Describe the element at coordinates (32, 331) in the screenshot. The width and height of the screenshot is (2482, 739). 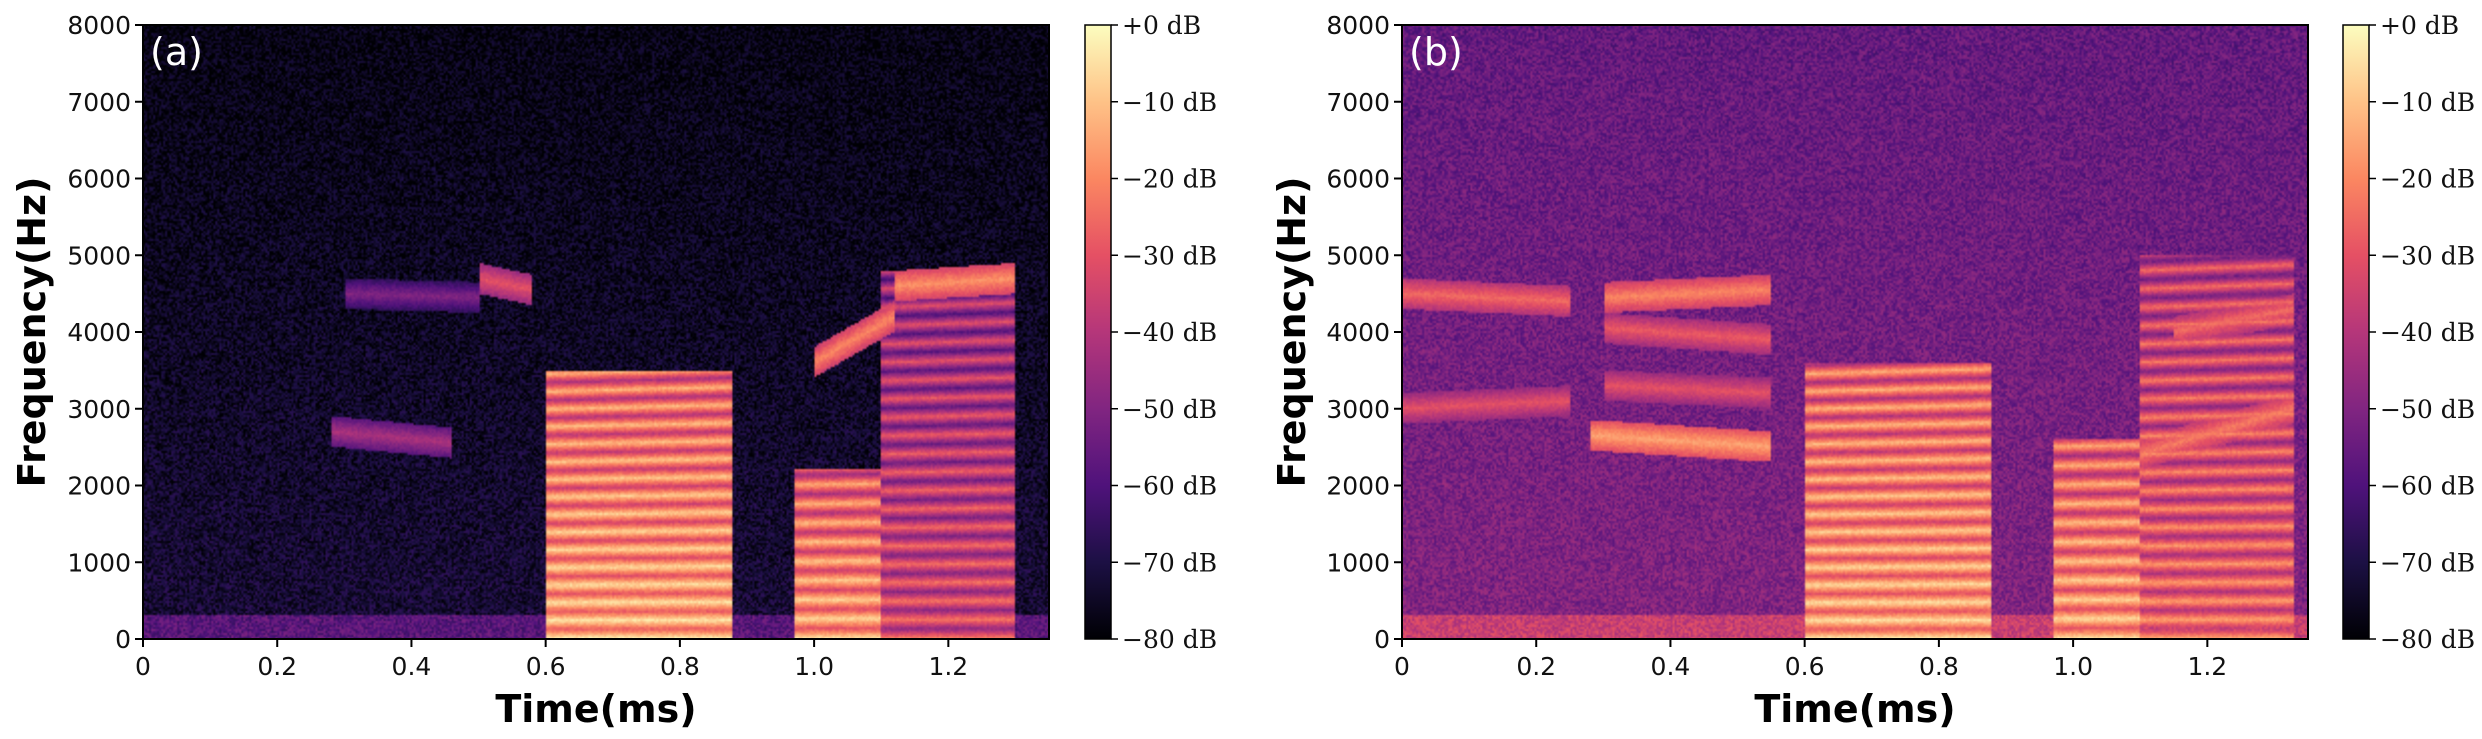
I see `y-axis-title-a: Frequency(Hz)` at that location.